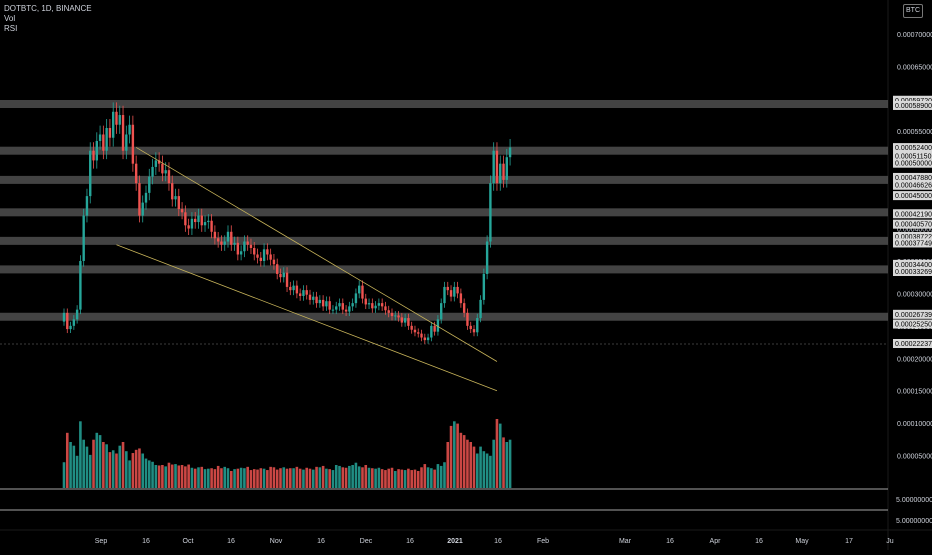  I want to click on level-label-text: 0.00037749, so click(913, 243).